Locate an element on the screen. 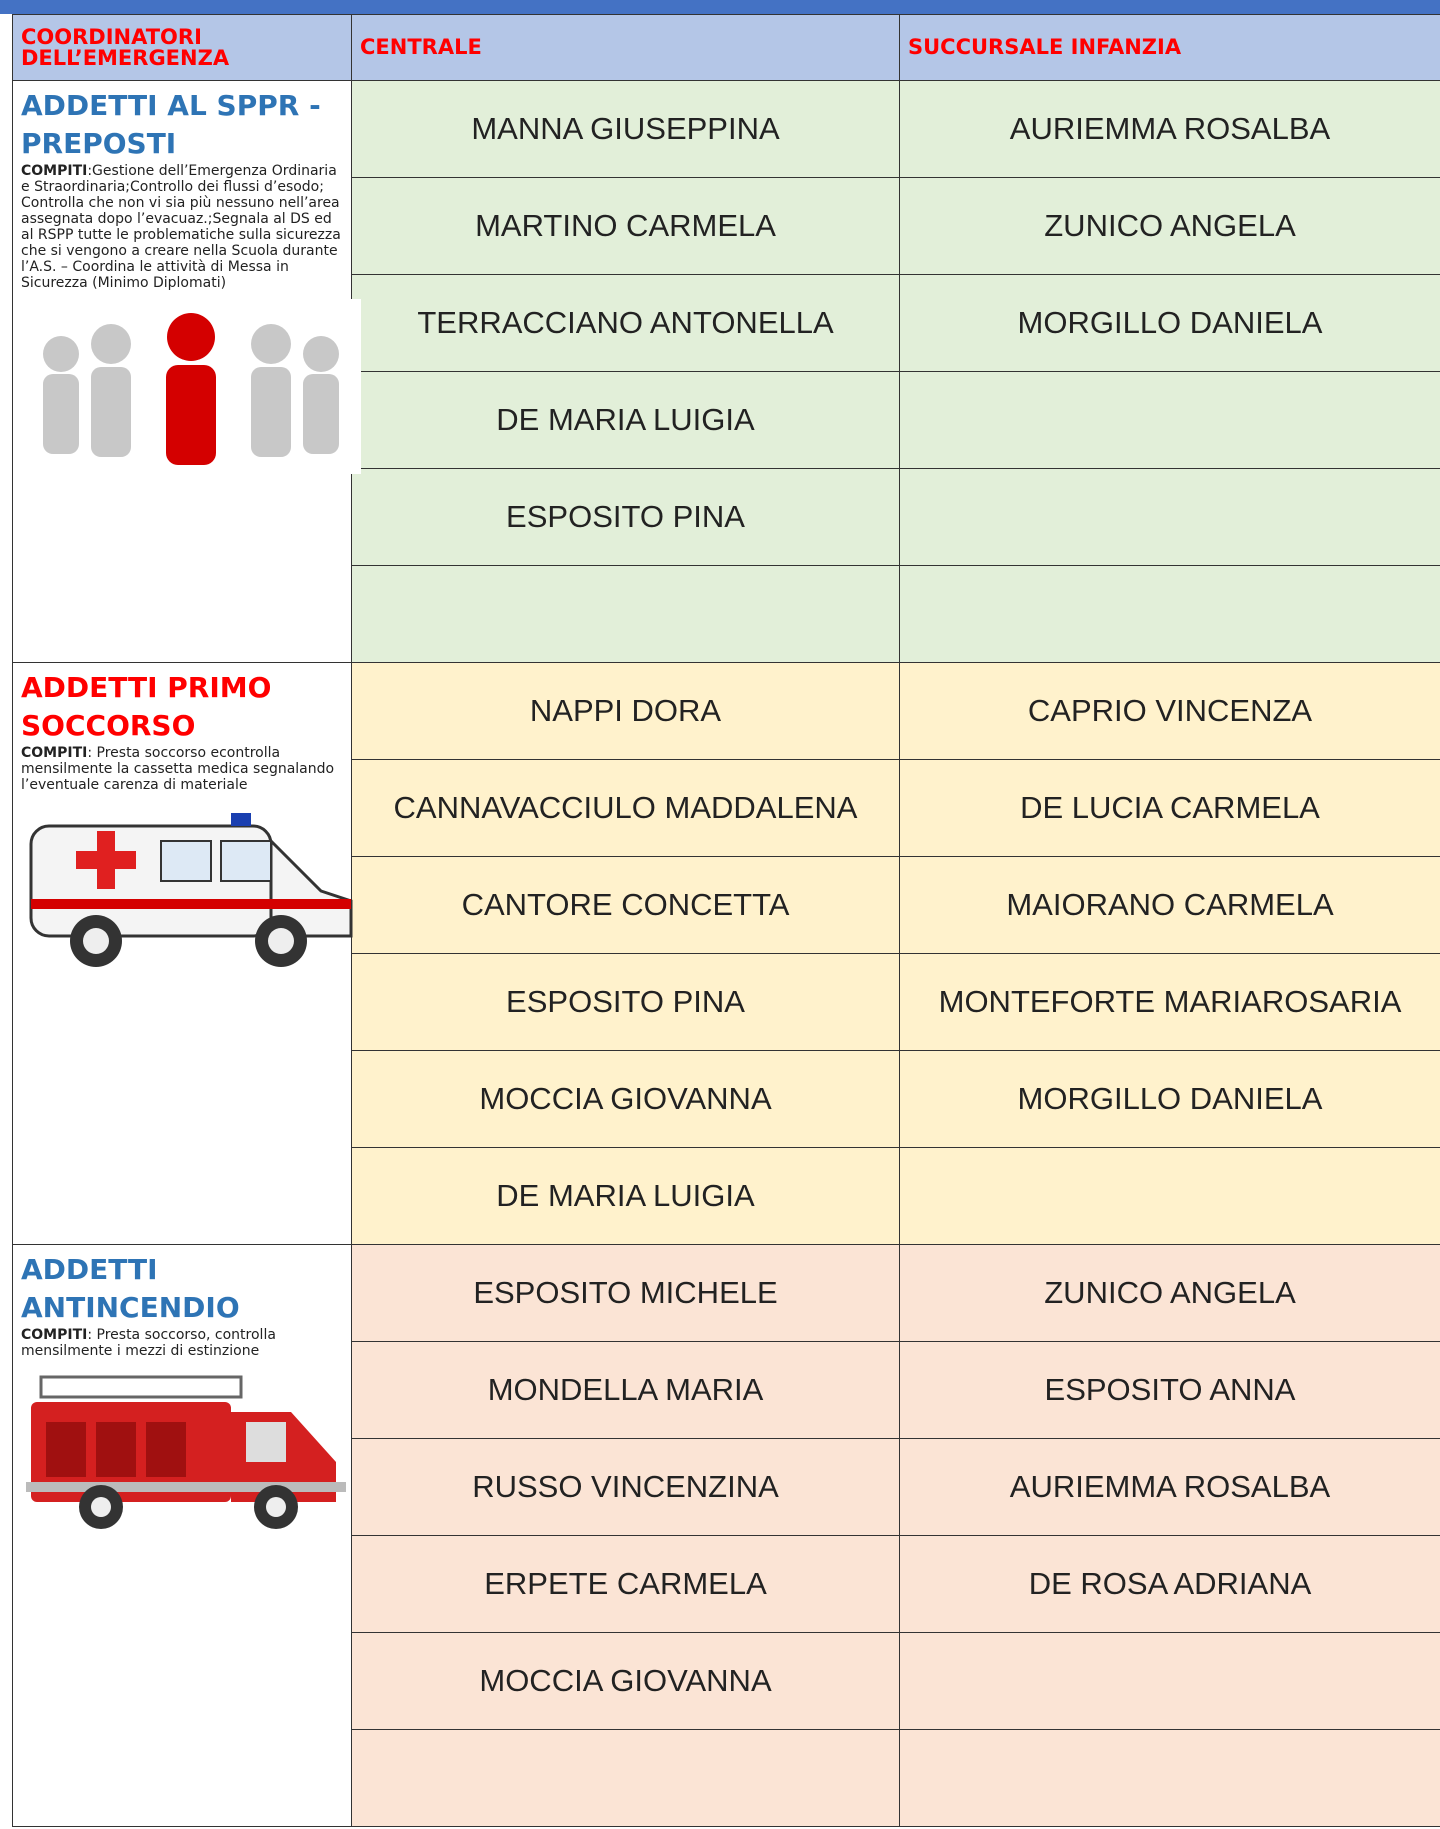  name-cell: TERRACCIANO ANTONELLA is located at coordinates (625, 323).